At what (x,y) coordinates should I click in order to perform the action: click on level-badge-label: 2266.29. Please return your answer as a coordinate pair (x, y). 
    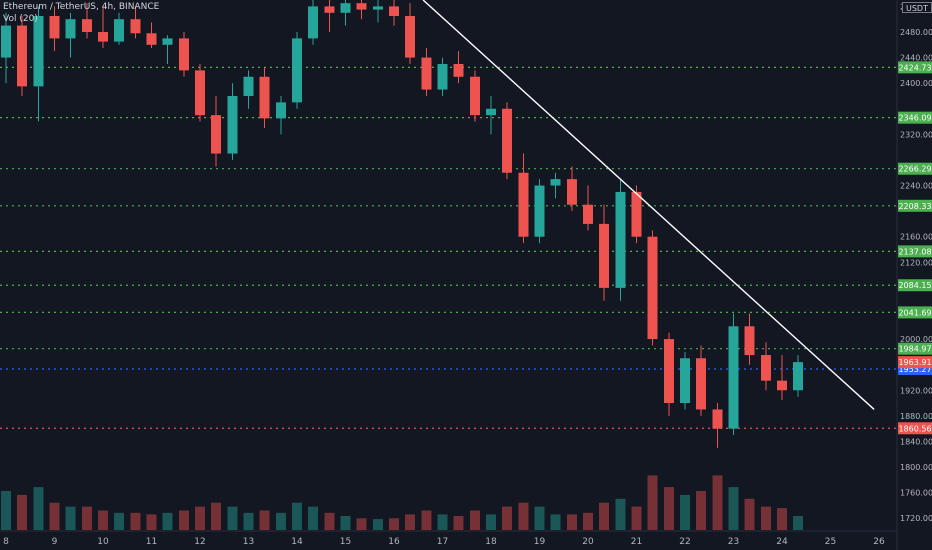
    Looking at the image, I should click on (914, 169).